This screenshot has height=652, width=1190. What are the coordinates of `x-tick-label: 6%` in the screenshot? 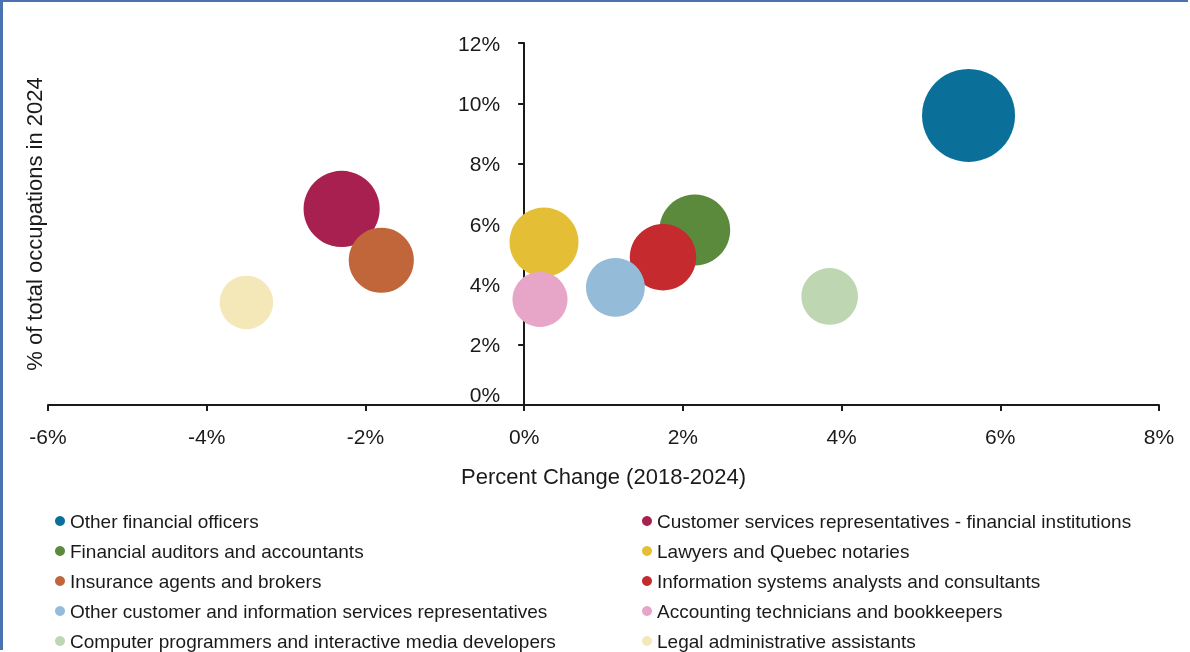 It's located at (1000, 436).